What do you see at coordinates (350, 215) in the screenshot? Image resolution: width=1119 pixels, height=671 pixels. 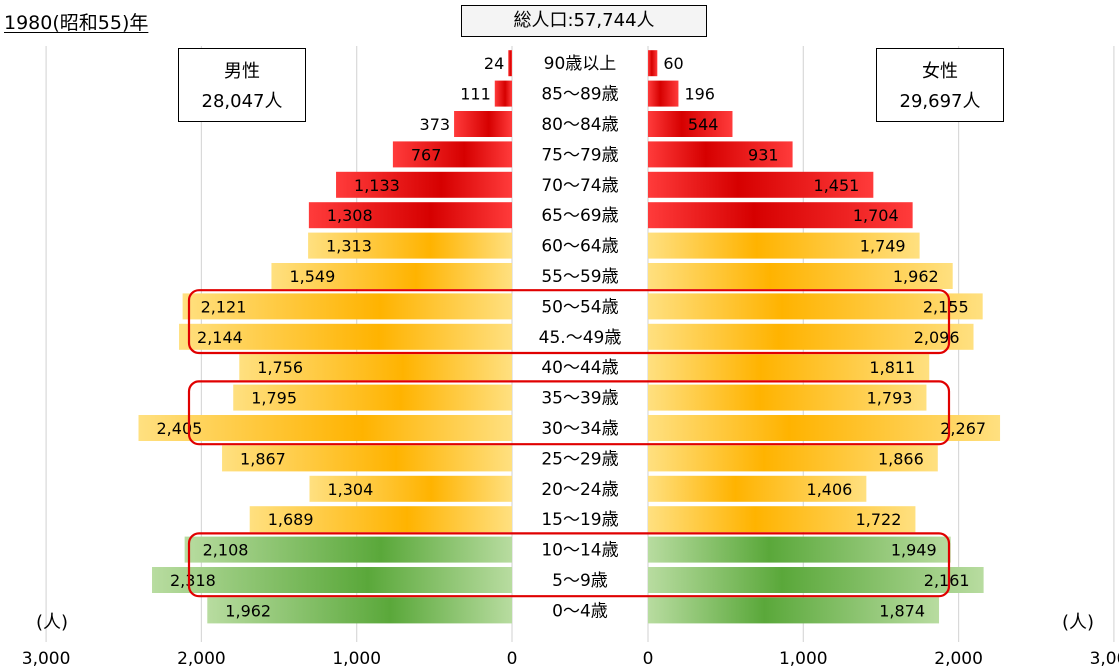 I see `male-value-label: 1,308` at bounding box center [350, 215].